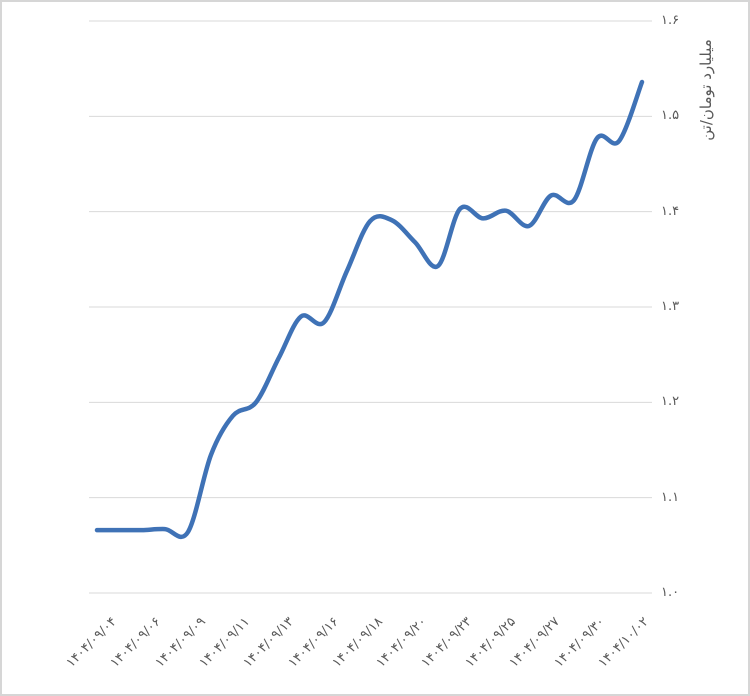 This screenshot has height=696, width=750. I want to click on y-axis-title: میلیارد تومان/تن, so click(706, 90).